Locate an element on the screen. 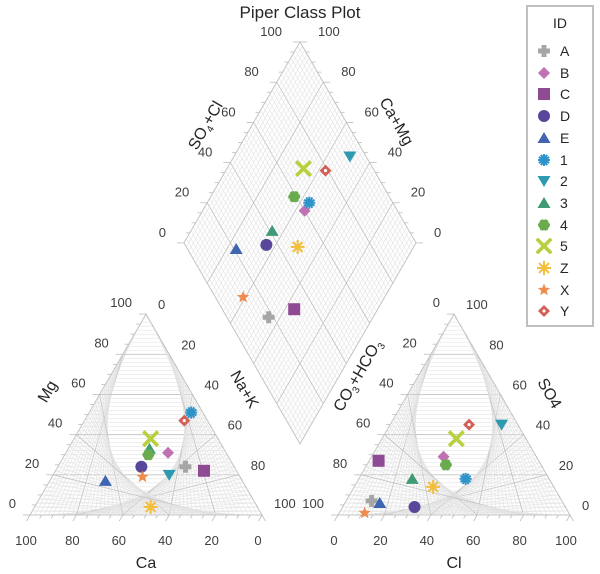 This screenshot has width=600, height=574. anion-point-Z is located at coordinates (433, 486).